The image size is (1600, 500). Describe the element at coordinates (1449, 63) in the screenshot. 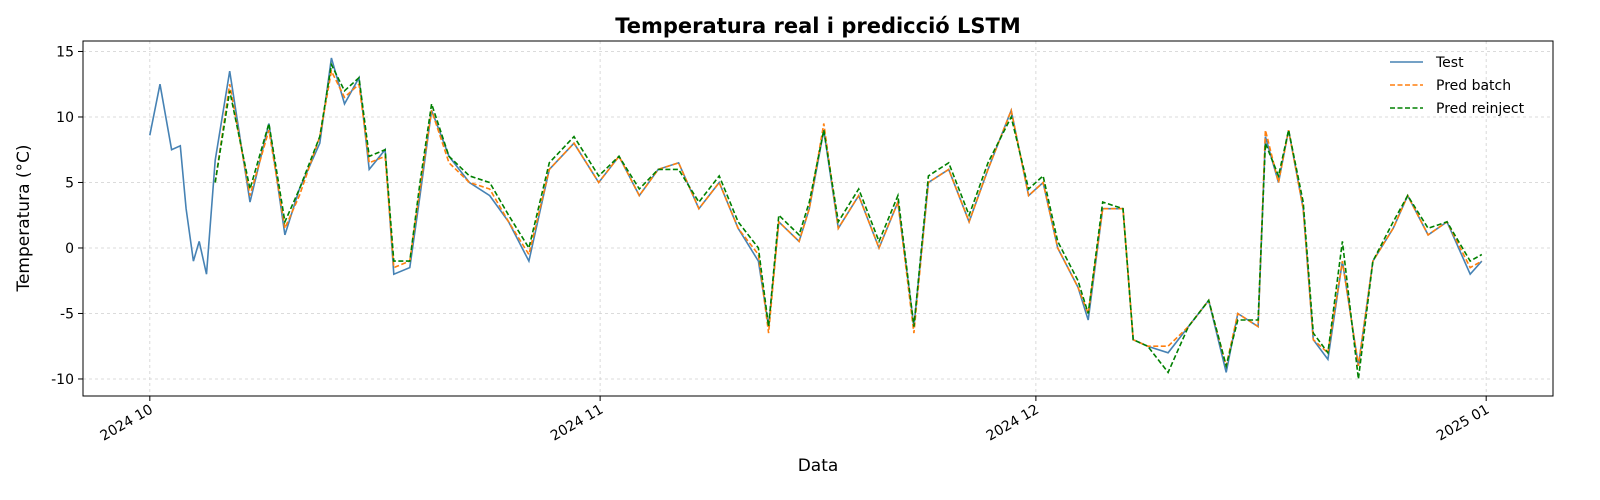

I see `legend-label: Test` at that location.